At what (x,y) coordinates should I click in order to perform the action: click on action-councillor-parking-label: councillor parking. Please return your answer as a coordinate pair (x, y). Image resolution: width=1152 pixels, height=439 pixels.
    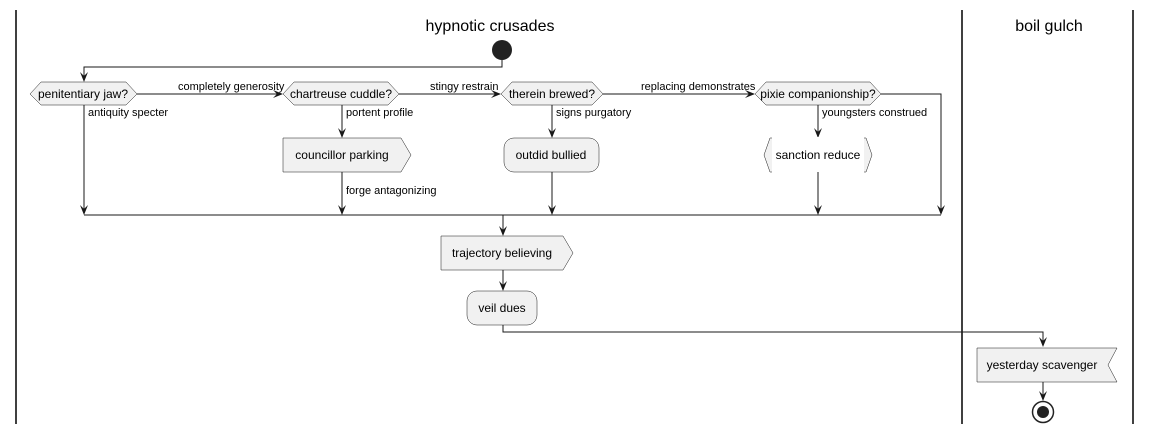
    Looking at the image, I should click on (341, 155).